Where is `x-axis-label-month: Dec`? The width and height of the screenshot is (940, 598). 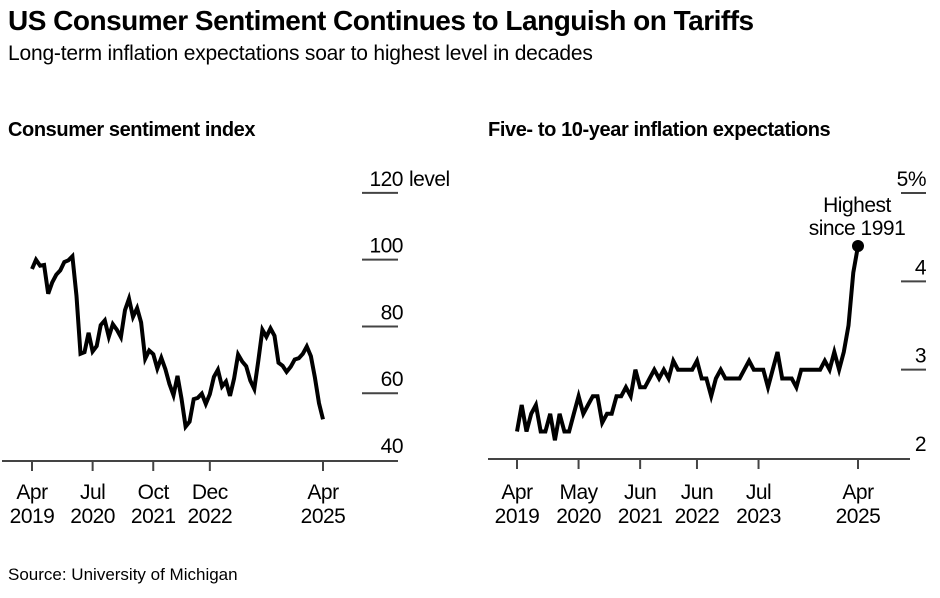 x-axis-label-month: Dec is located at coordinates (210, 492).